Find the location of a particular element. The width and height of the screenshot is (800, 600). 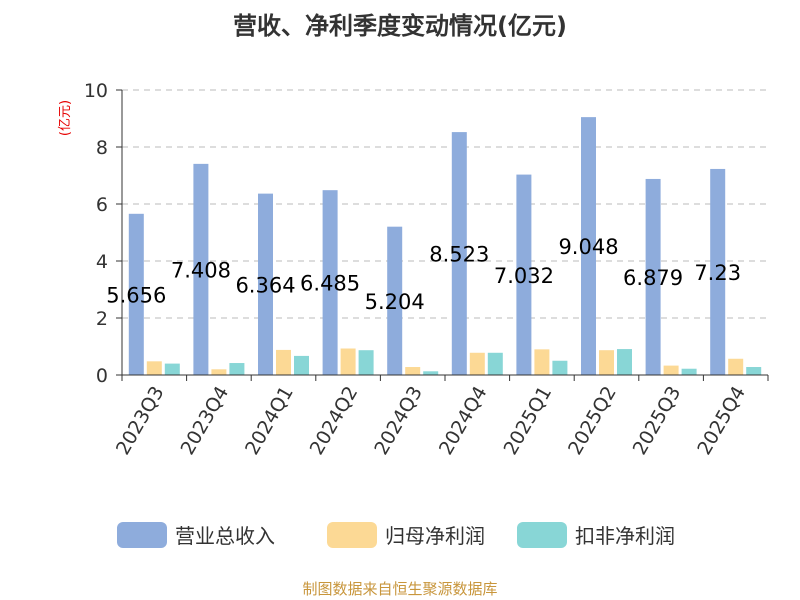

x-tick-label: 2024Q4 is located at coordinates (463, 421).